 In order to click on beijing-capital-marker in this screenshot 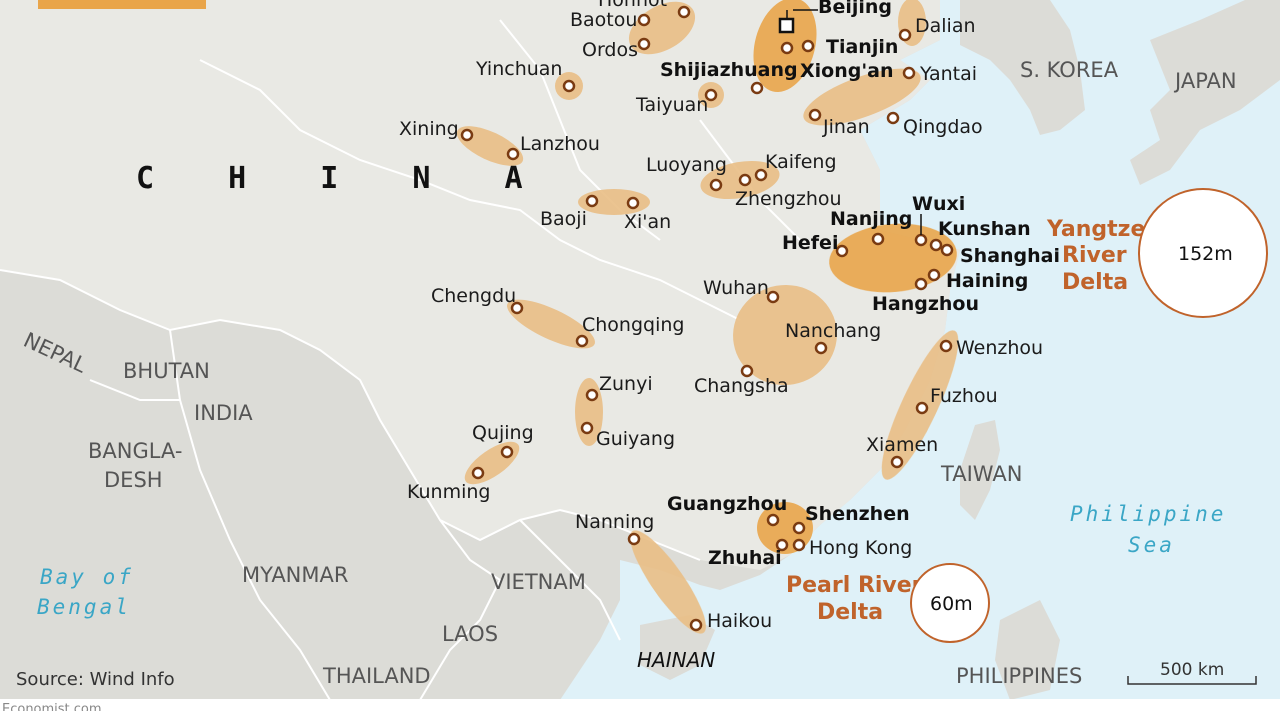, I will do `click(786, 25)`.